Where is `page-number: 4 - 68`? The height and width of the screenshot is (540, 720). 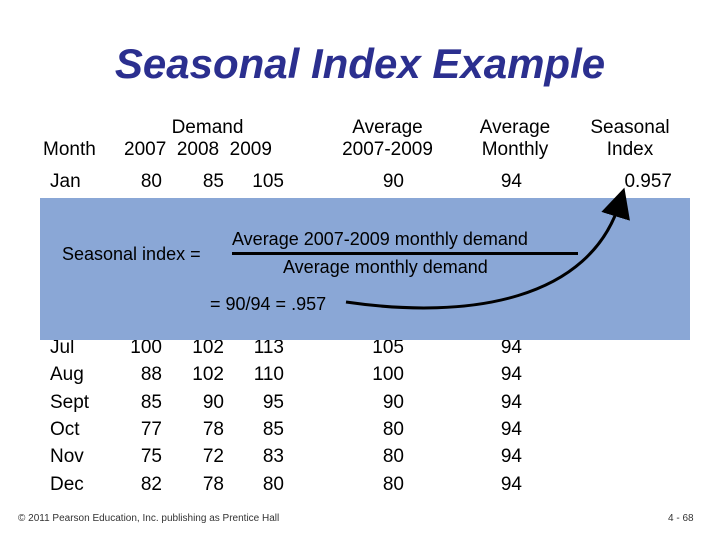
page-number: 4 - 68 is located at coordinates (681, 518).